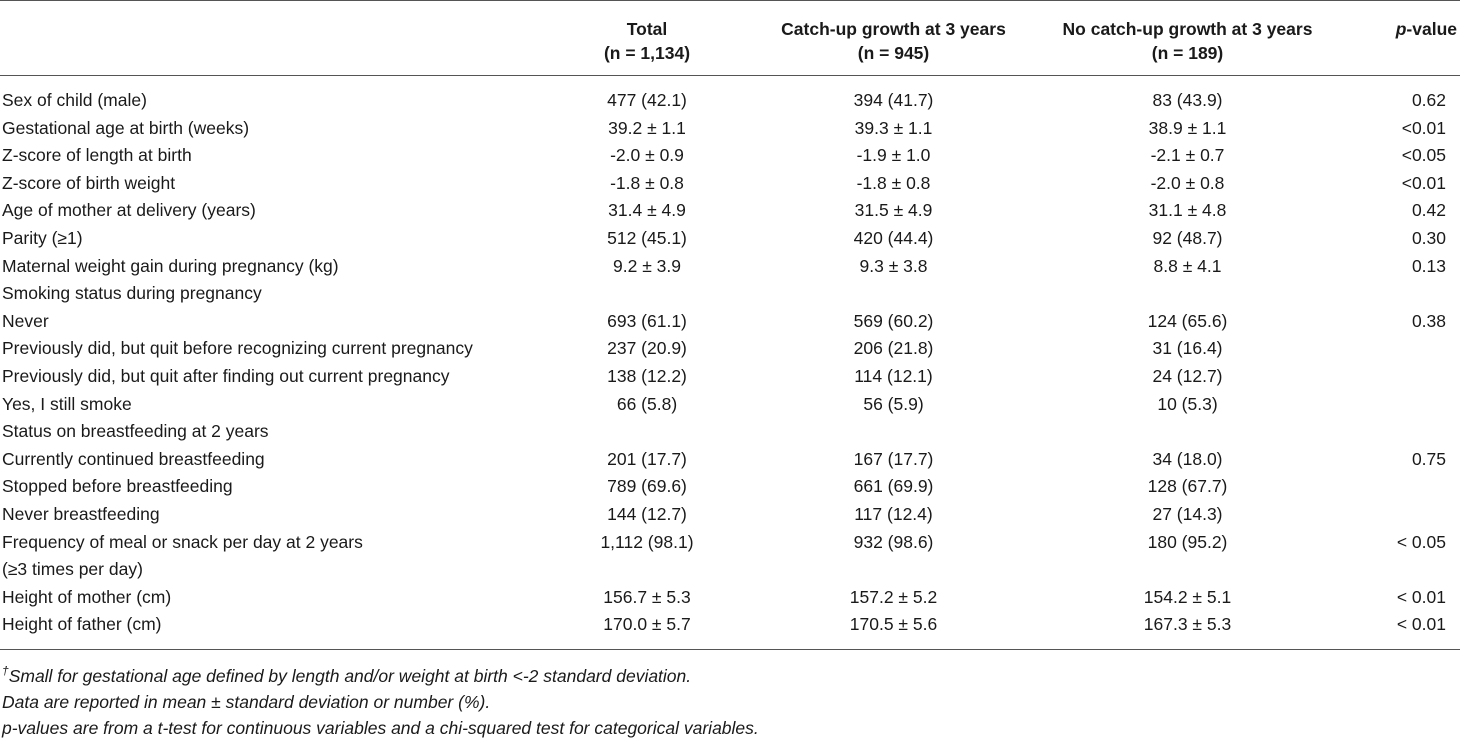 This screenshot has width=1460, height=741. I want to click on cell-catch-up: 394 (41.7), so click(893, 100).